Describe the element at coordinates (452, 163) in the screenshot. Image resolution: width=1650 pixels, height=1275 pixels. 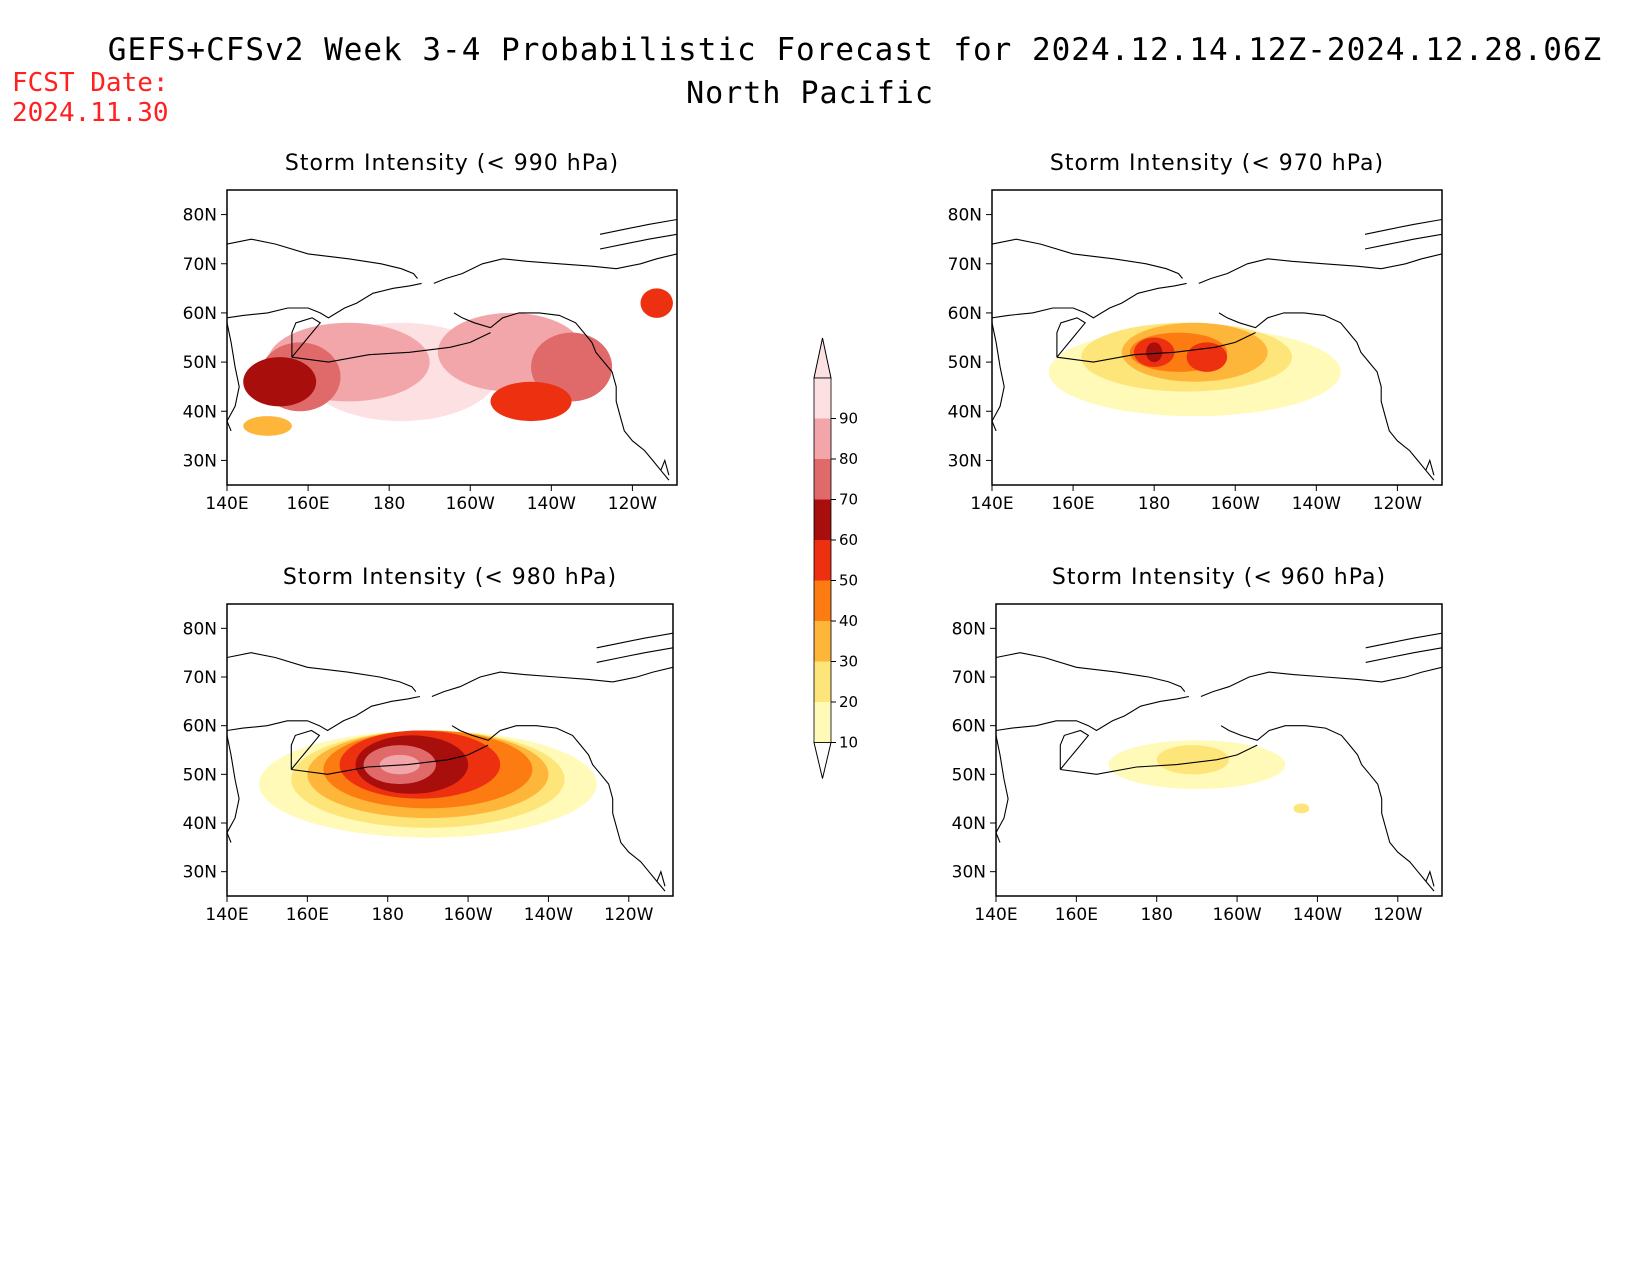
I see `panel-title: Storm Intensity (< 990 hPa)` at that location.